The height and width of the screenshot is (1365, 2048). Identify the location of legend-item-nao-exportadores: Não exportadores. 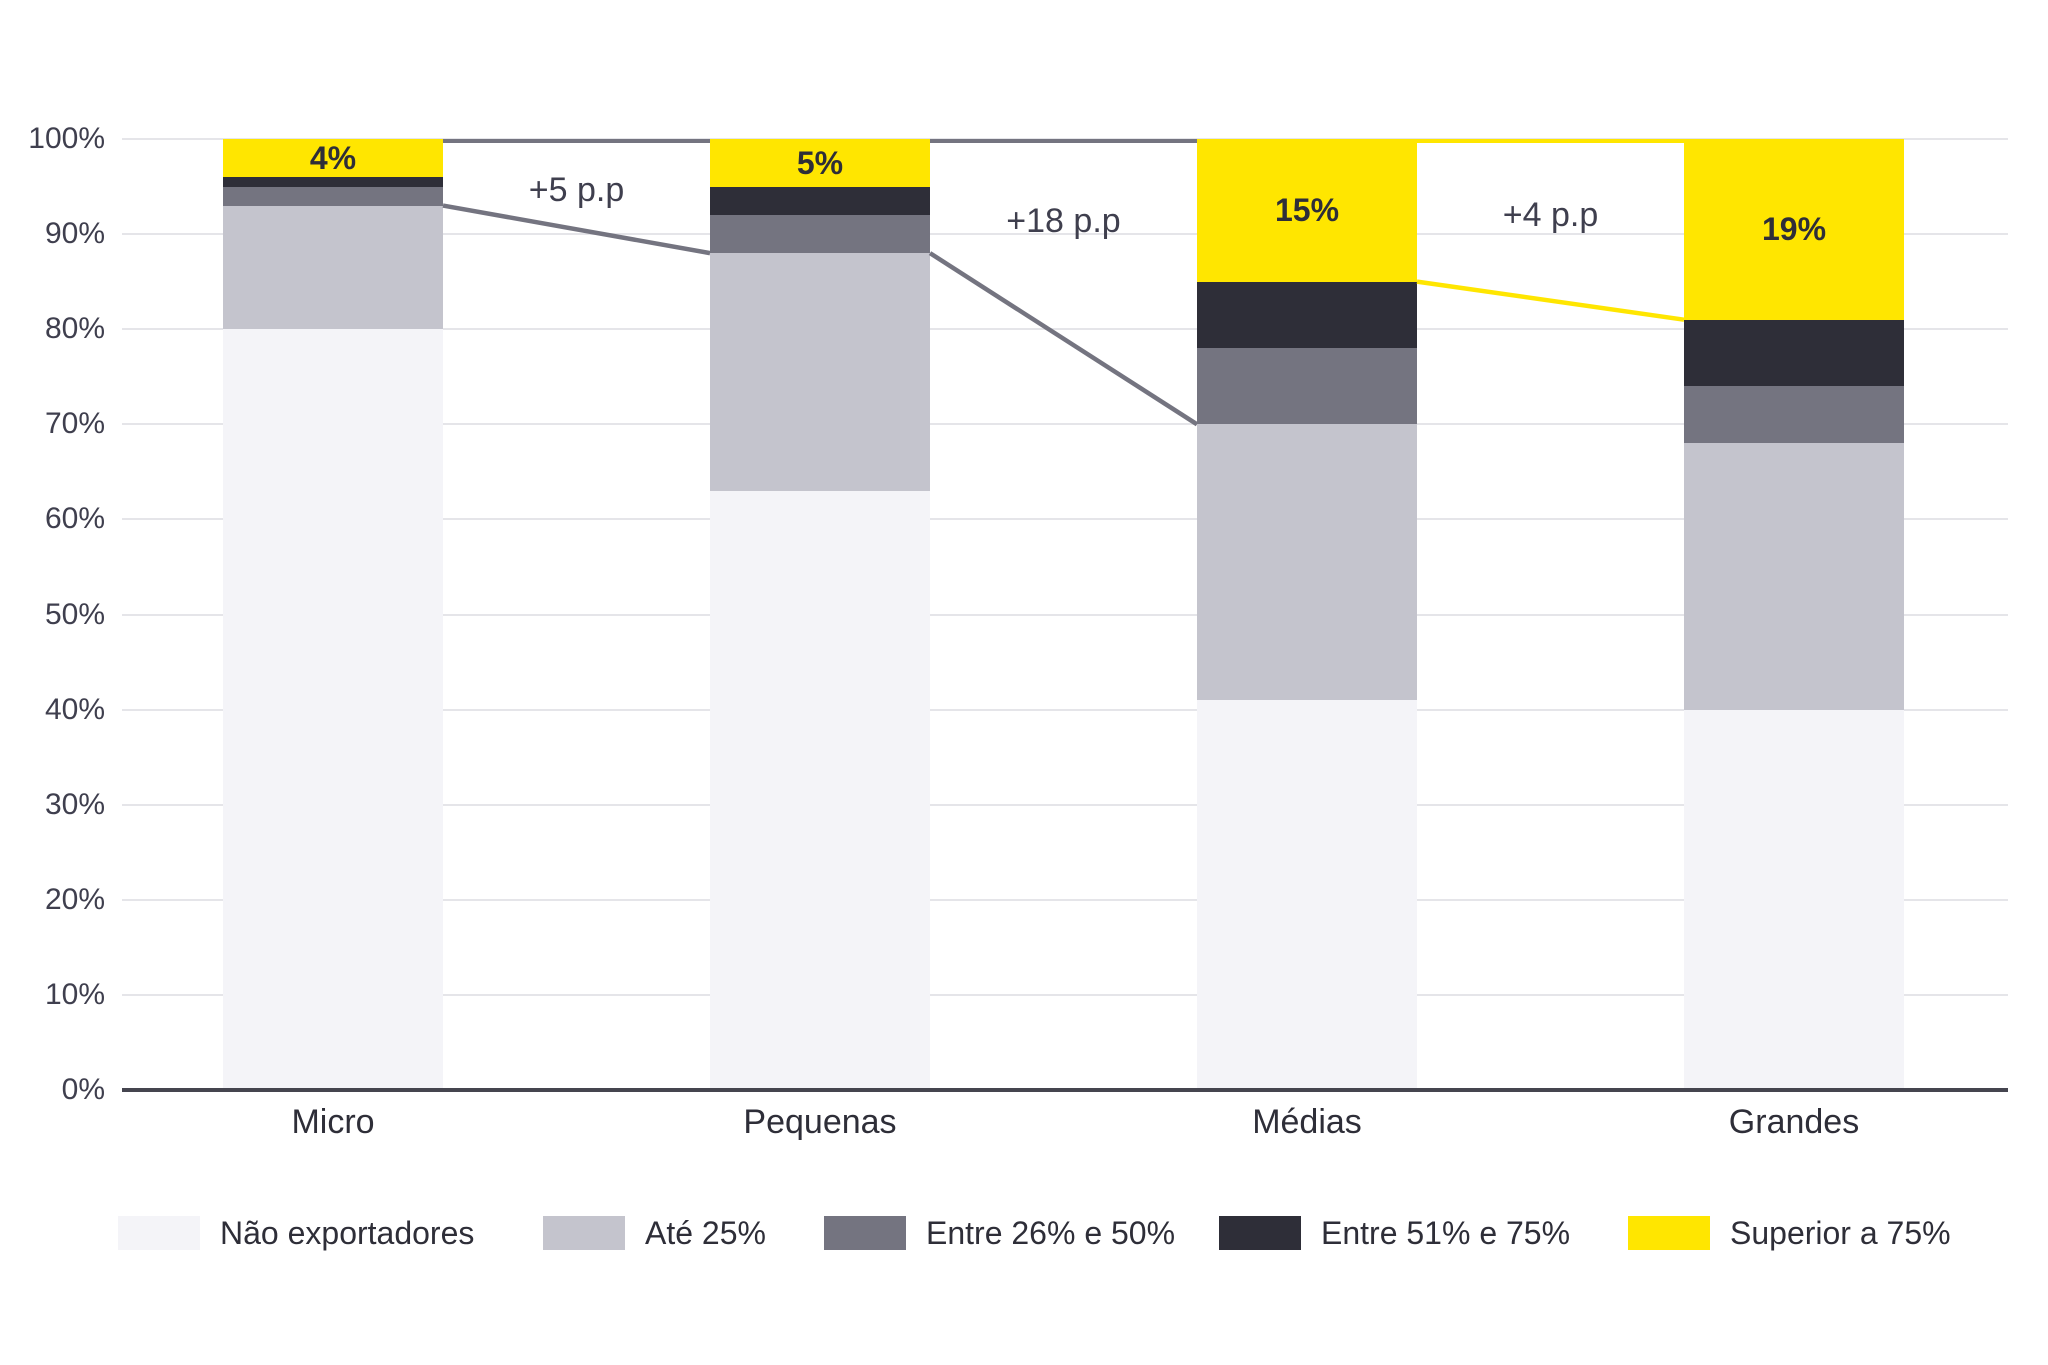
(296, 1232).